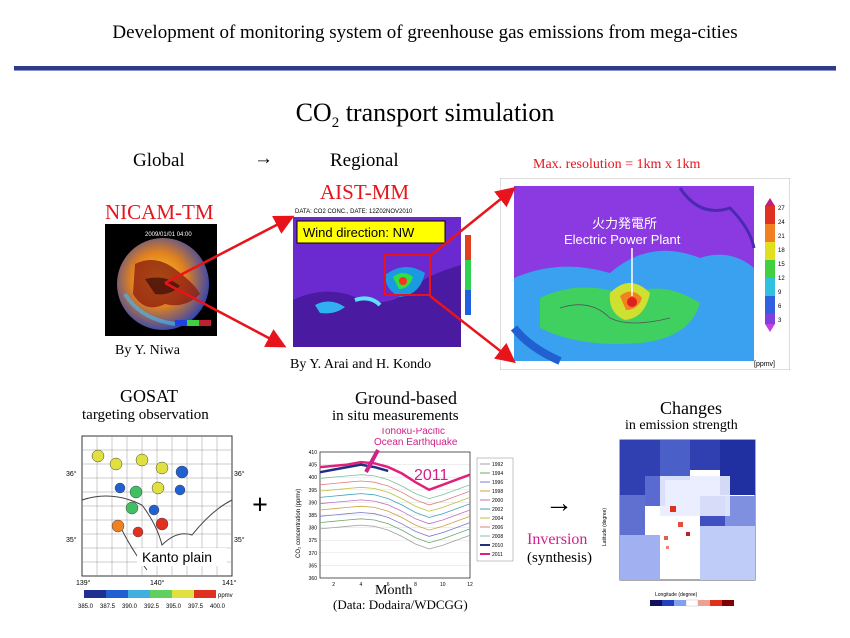 This screenshot has height=638, width=850. What do you see at coordinates (559, 503) in the screenshot?
I see `inversion-arrow: →` at bounding box center [559, 503].